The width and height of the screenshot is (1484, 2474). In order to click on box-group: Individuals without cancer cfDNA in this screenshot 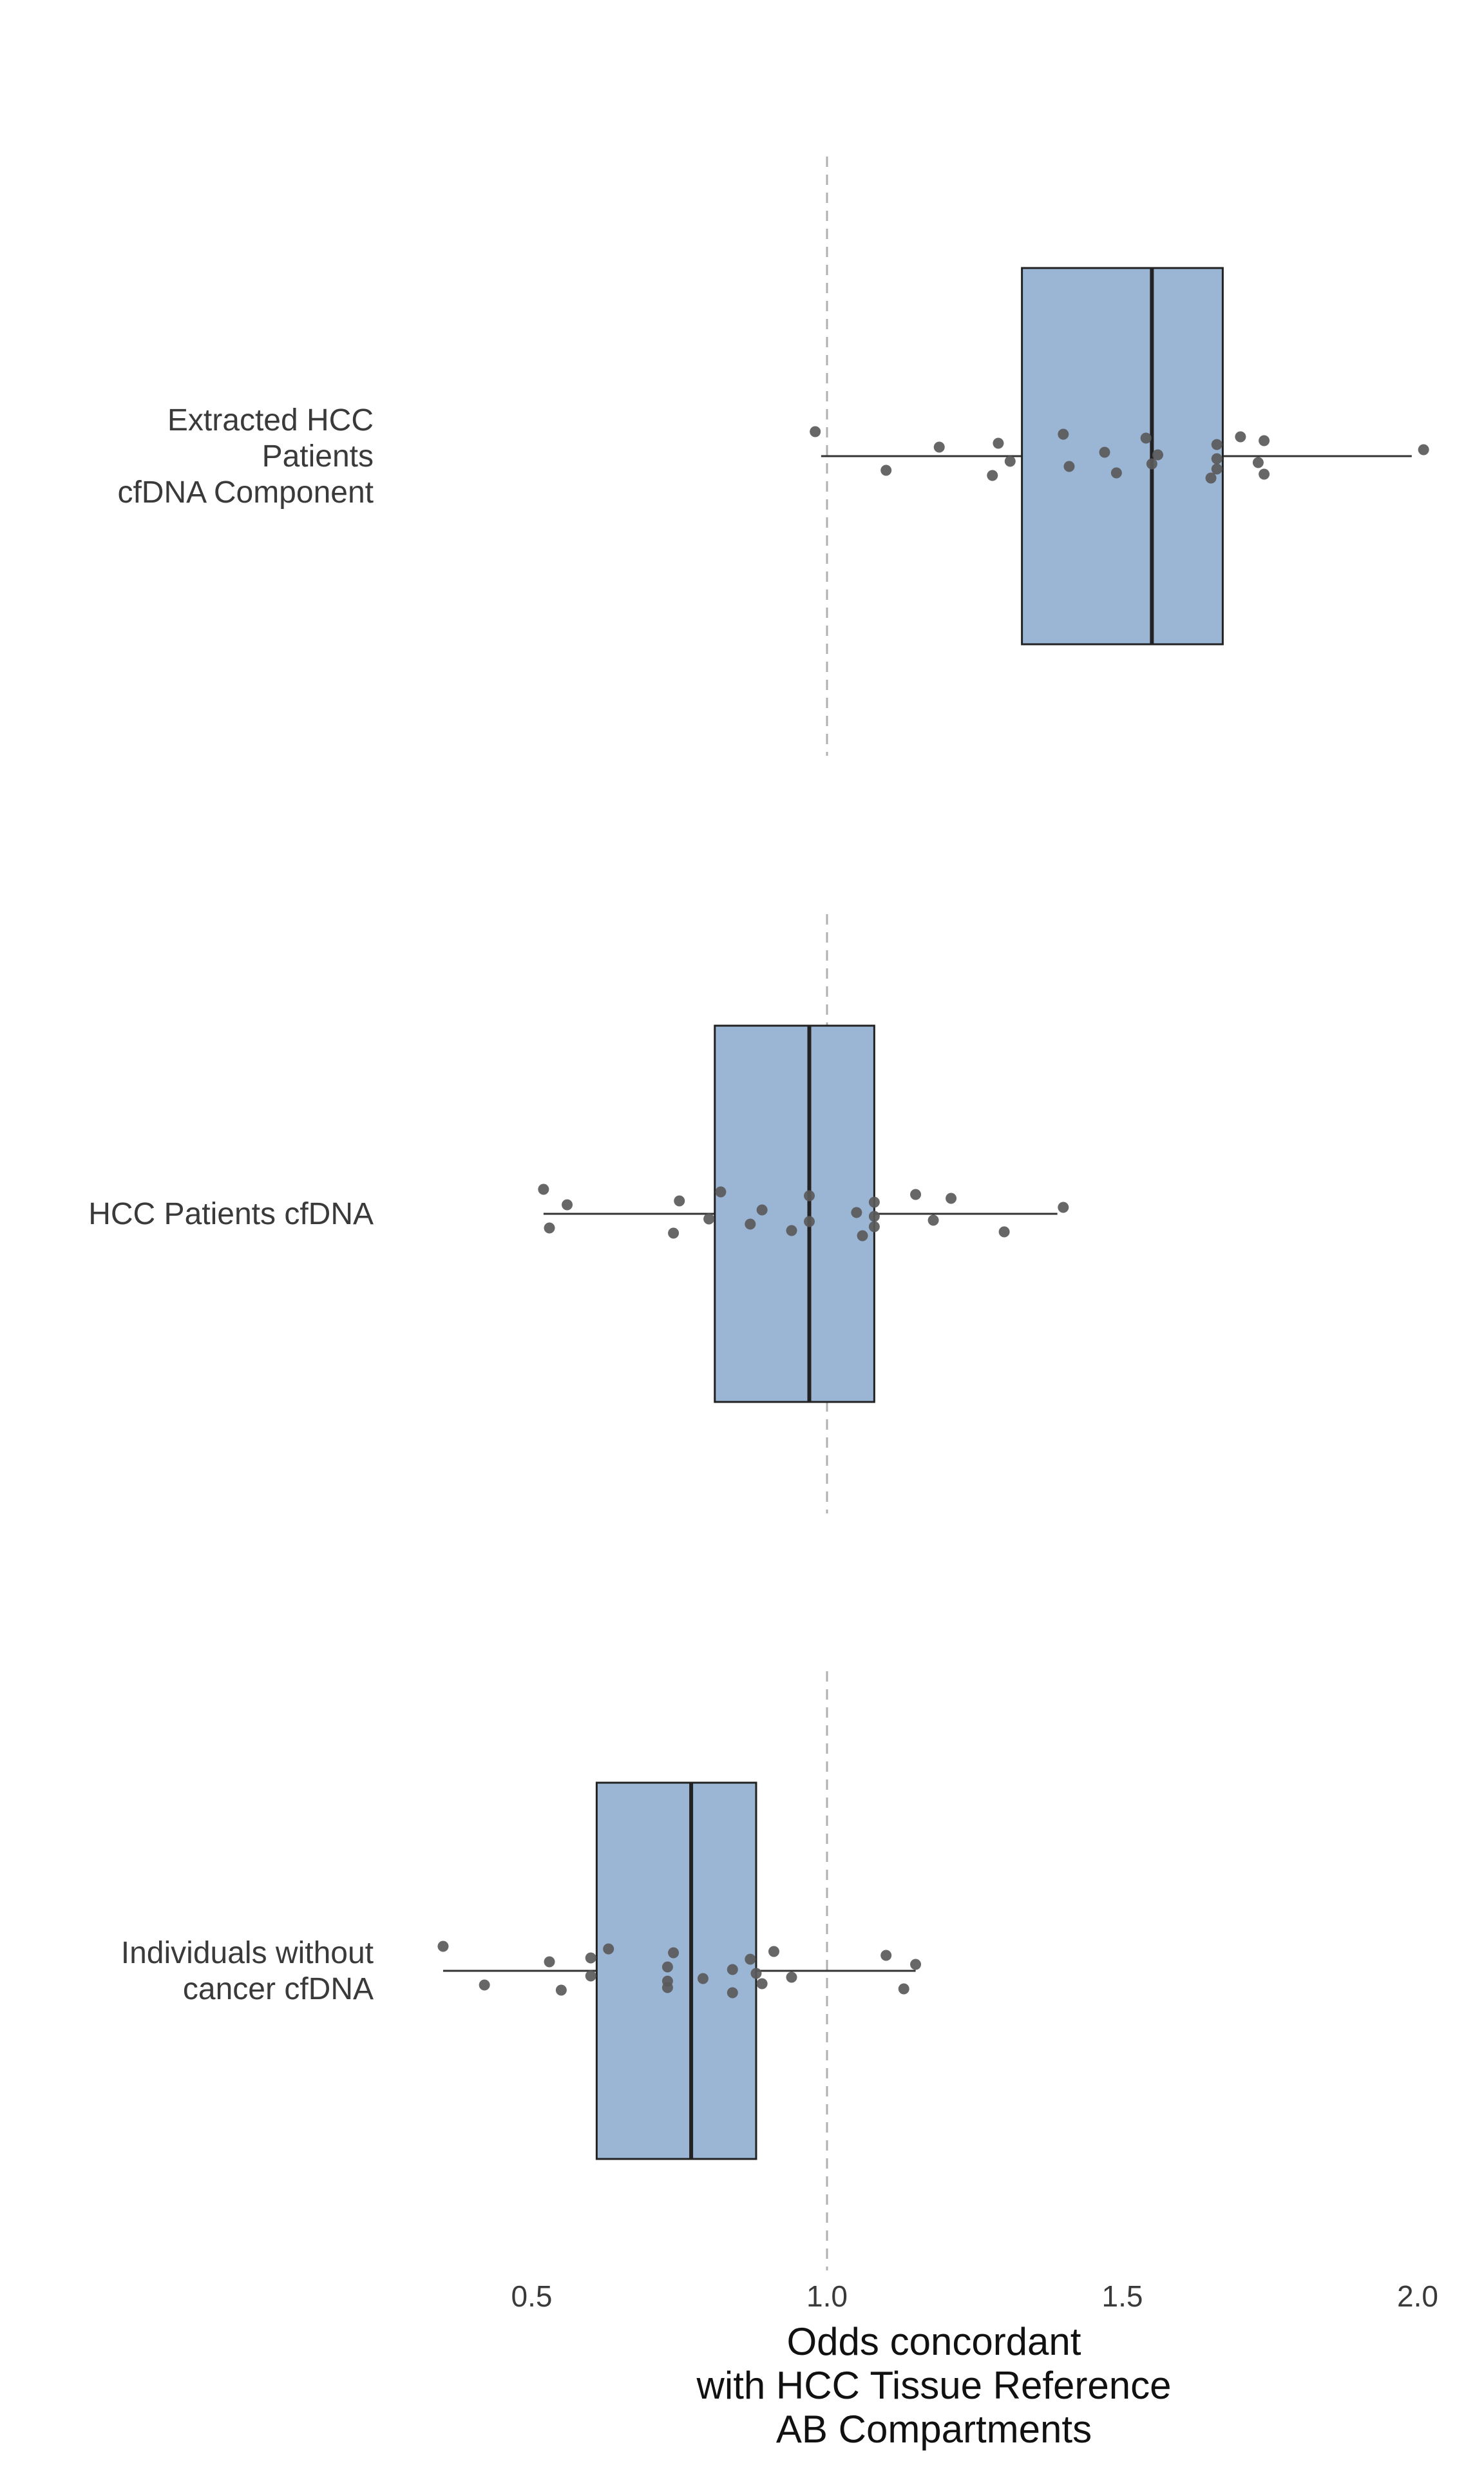, I will do `click(521, 1970)`.